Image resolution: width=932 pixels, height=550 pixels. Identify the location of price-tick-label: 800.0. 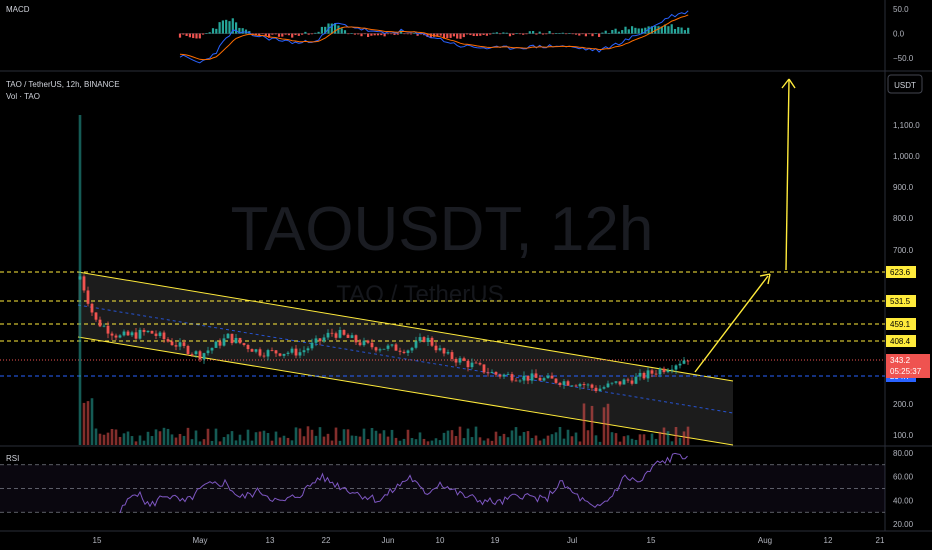
(903, 218).